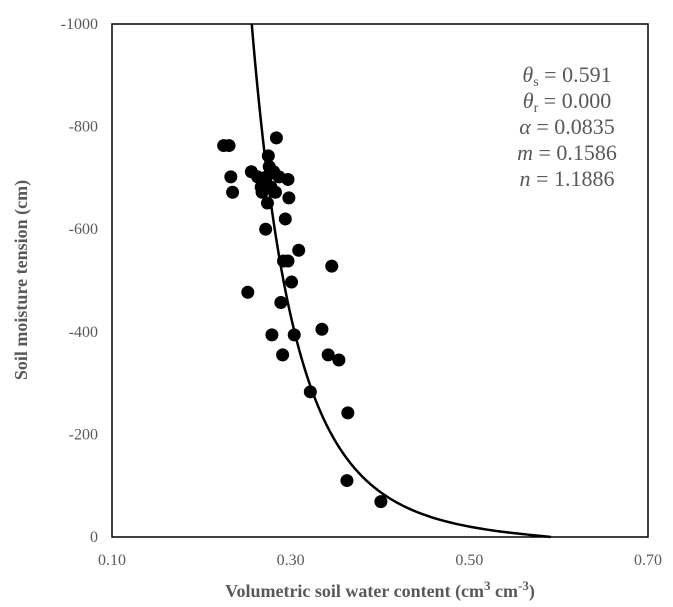 The image size is (673, 607). I want to click on annotation-line: θr = 0.000, so click(567, 102).